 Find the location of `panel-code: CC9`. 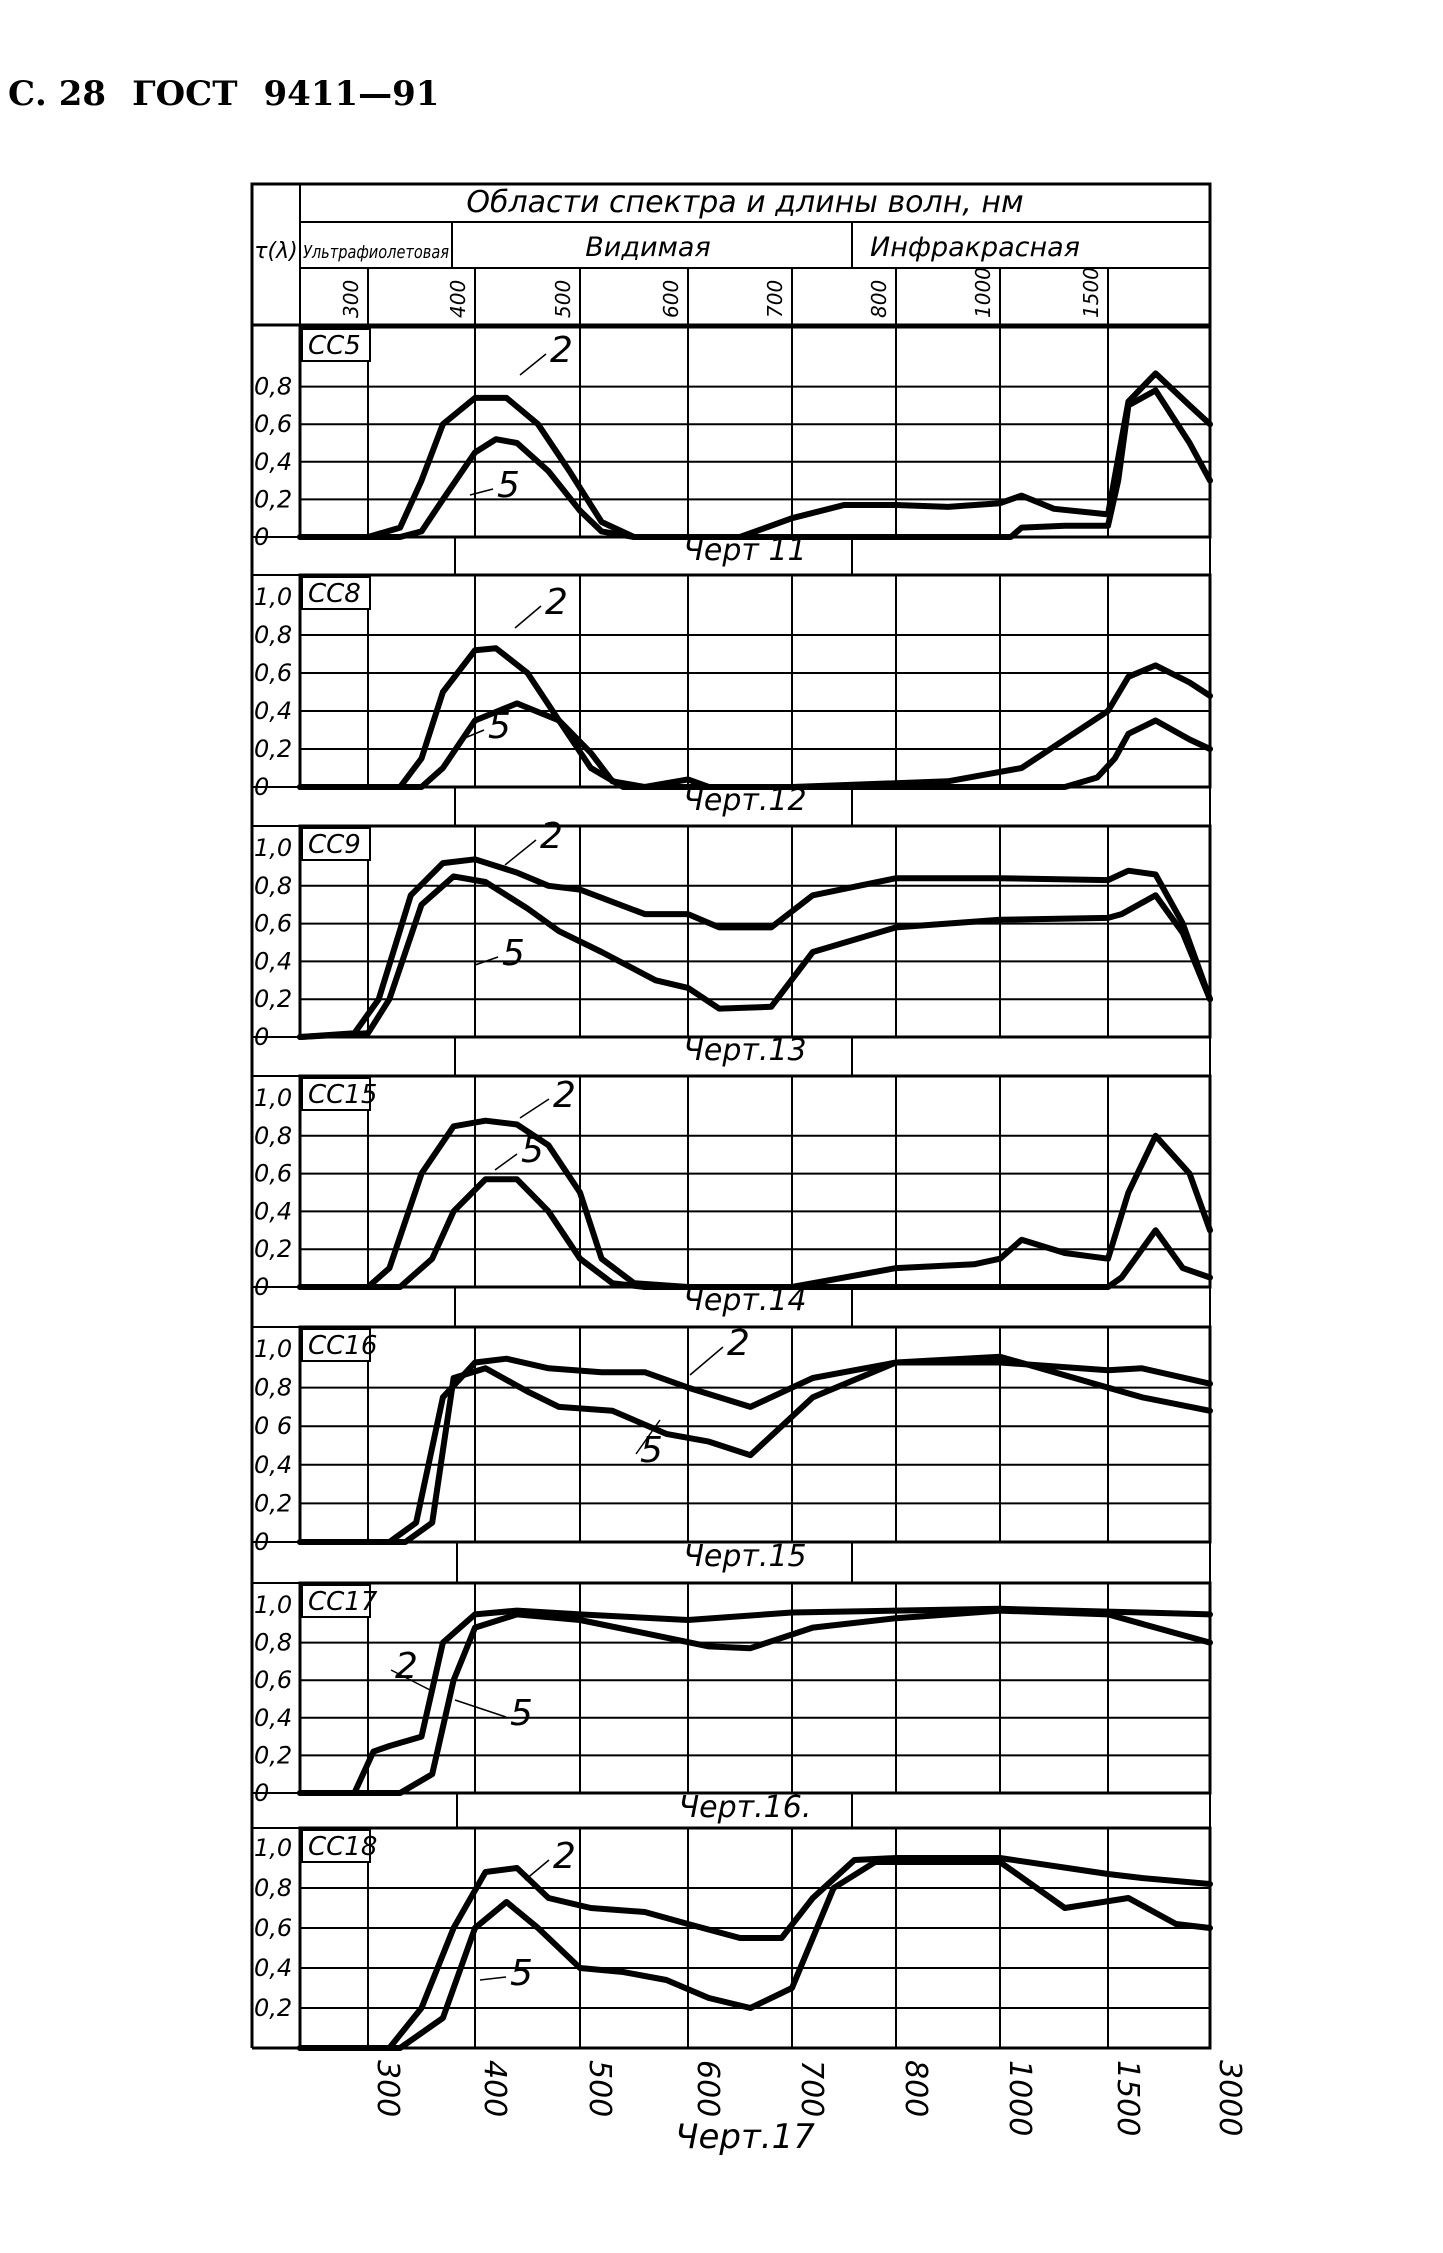

panel-code: CC9 is located at coordinates (334, 845).